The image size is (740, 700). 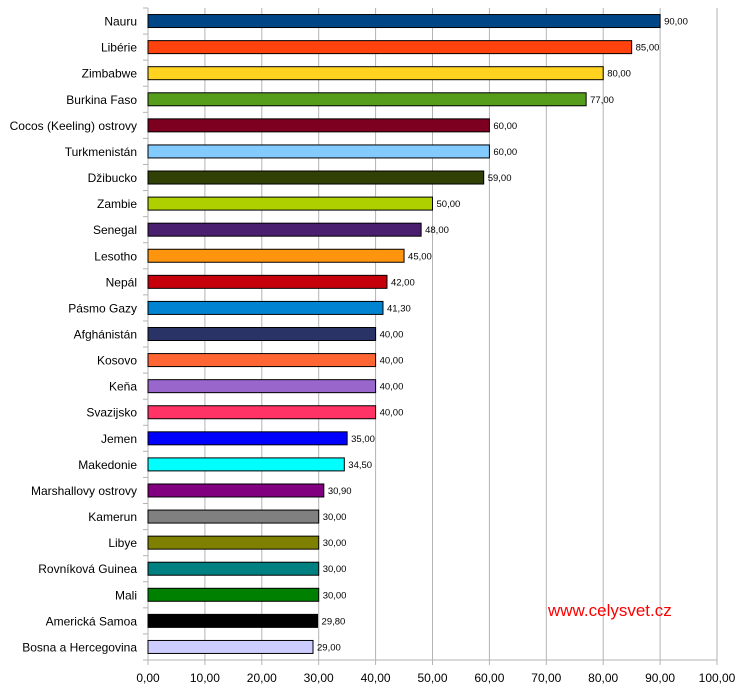 I want to click on category-label: Džibucko, so click(x=113, y=178).